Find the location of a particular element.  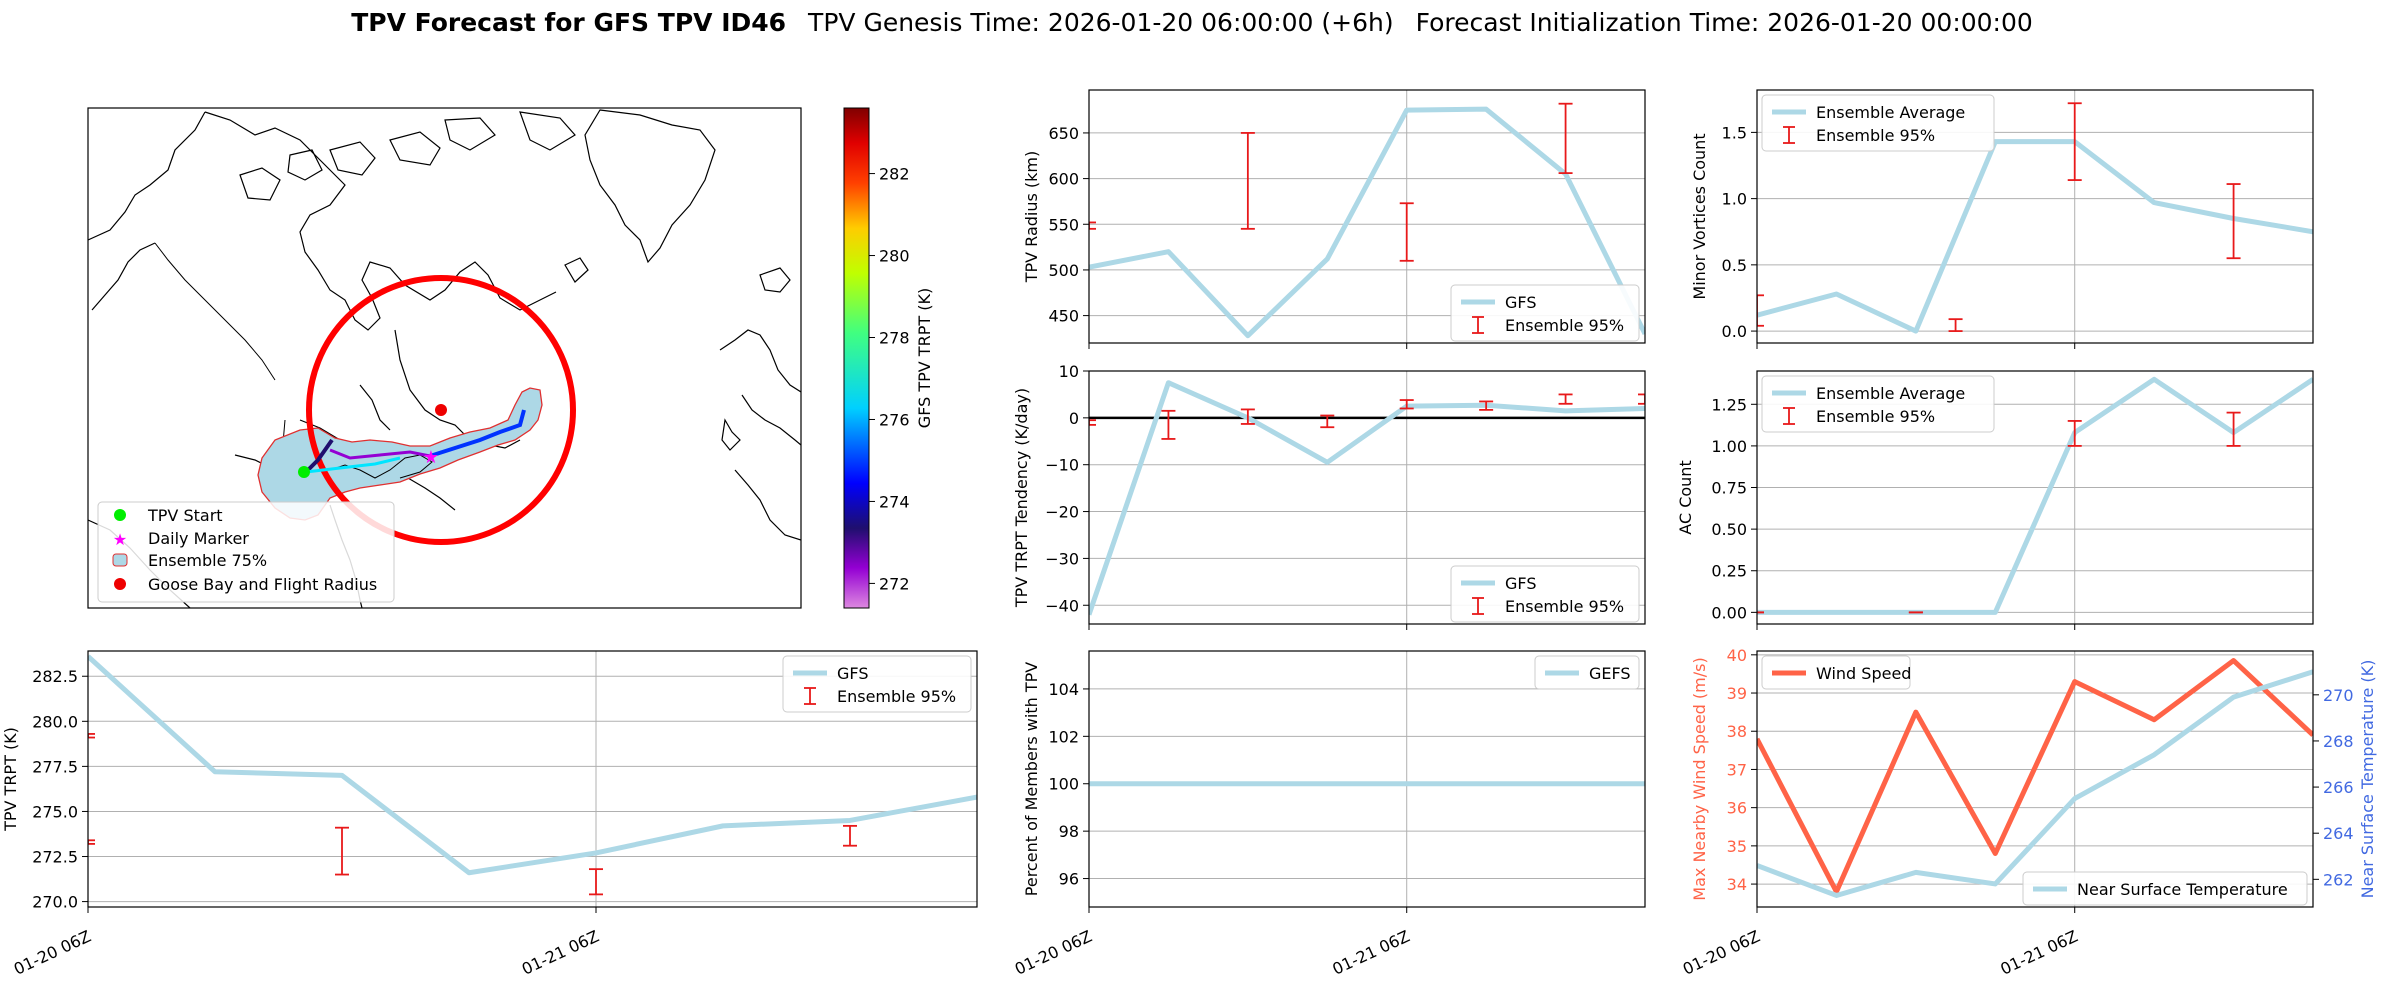

map-colorbar: 272 274 276 278 280 282 GFS TPV TRPT (K) is located at coordinates (888, 358).